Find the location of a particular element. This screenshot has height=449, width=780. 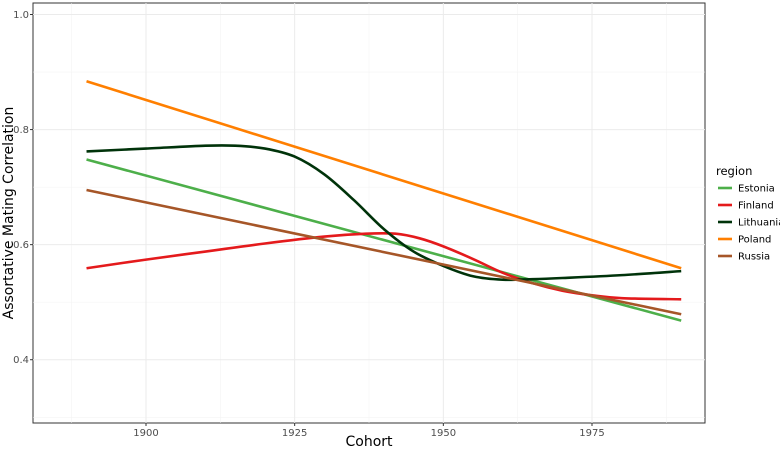

y-tick-label: 0.4 is located at coordinates (21, 360).